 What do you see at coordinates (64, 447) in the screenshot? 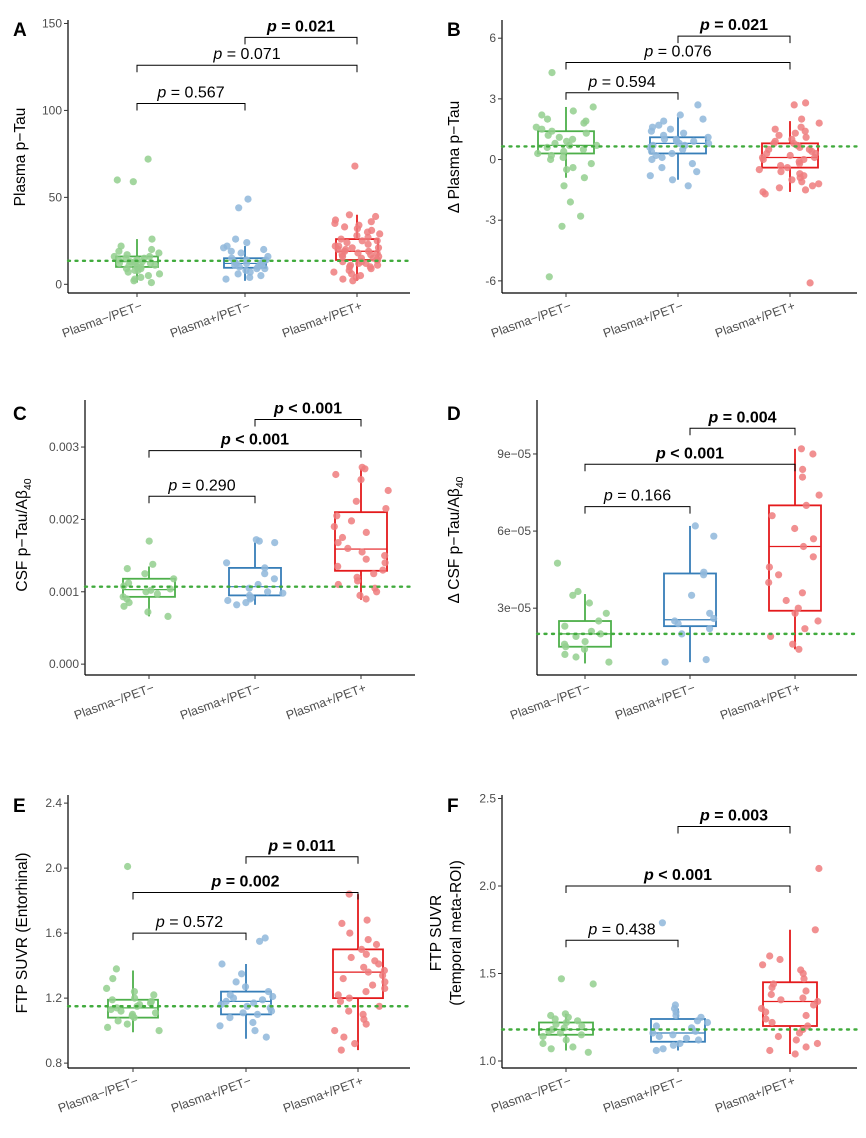
I see `y-tick-label: 0.003` at bounding box center [64, 447].